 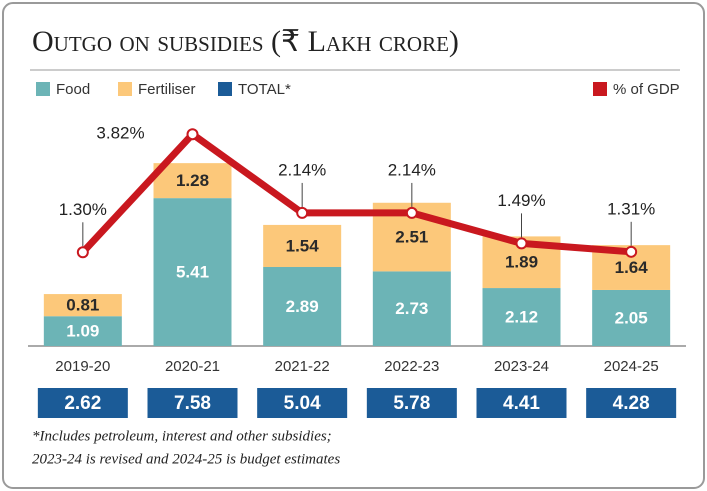 I want to click on bar-label: 1.09, so click(x=82, y=331).